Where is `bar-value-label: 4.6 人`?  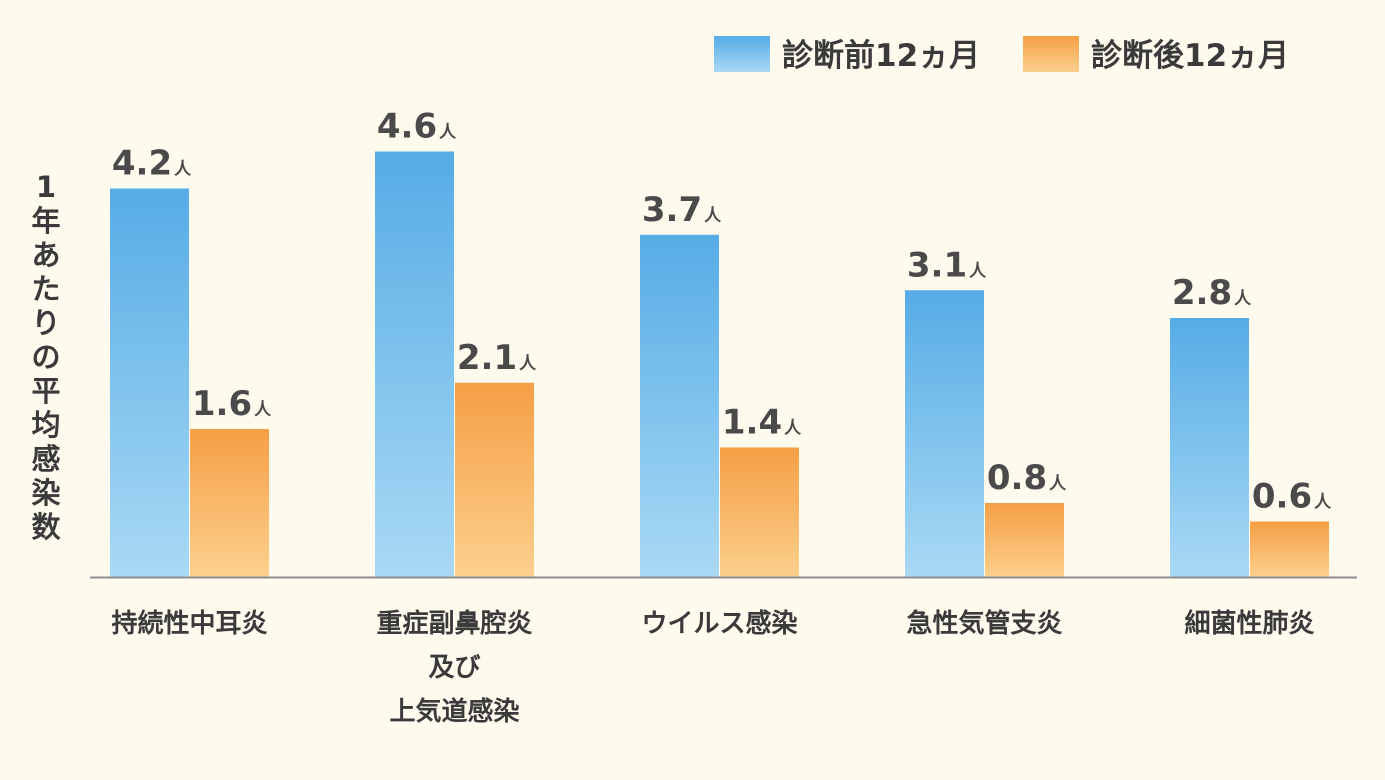 bar-value-label: 4.6 人 is located at coordinates (417, 127).